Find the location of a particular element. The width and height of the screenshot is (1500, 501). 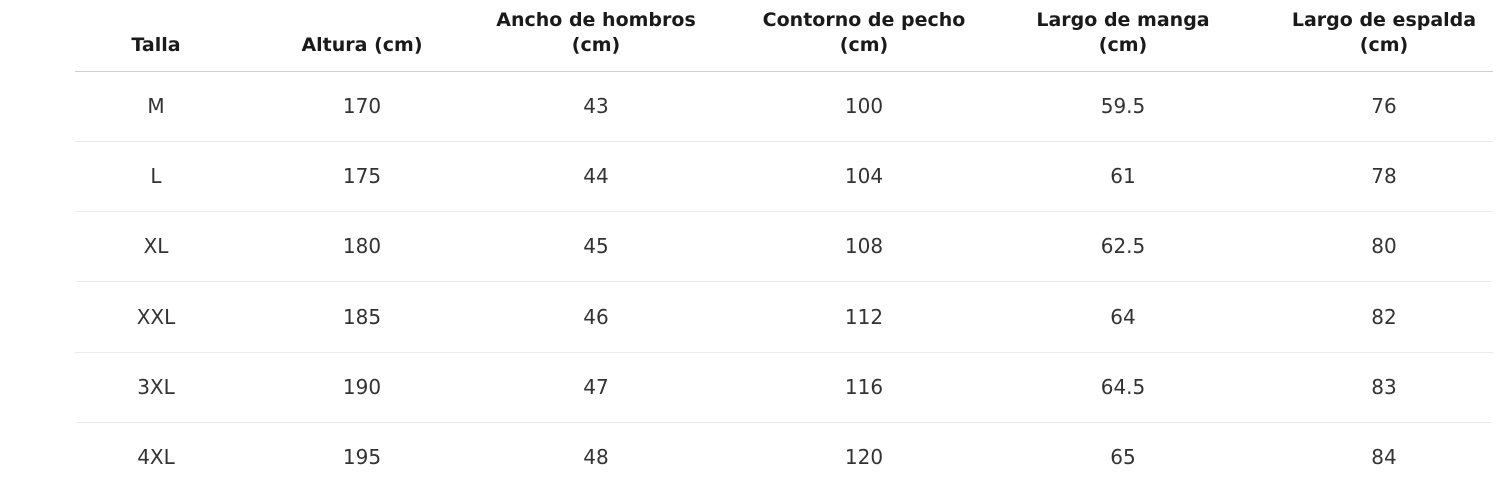

table-cell: 3XL is located at coordinates (156, 386).